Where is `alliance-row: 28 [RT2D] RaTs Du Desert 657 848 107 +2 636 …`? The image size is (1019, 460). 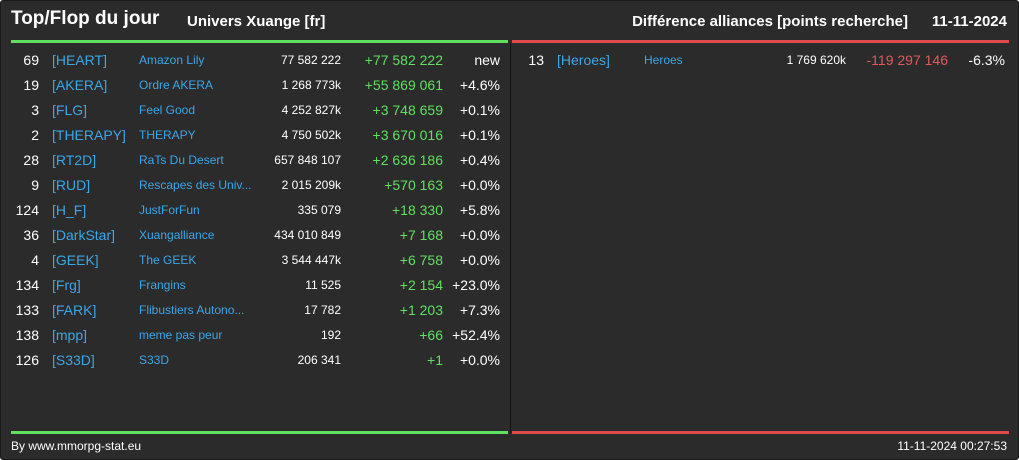
alliance-row: 28 [RT2D] RaTs Du Desert 657 848 107 +2 636 … is located at coordinates (259, 160).